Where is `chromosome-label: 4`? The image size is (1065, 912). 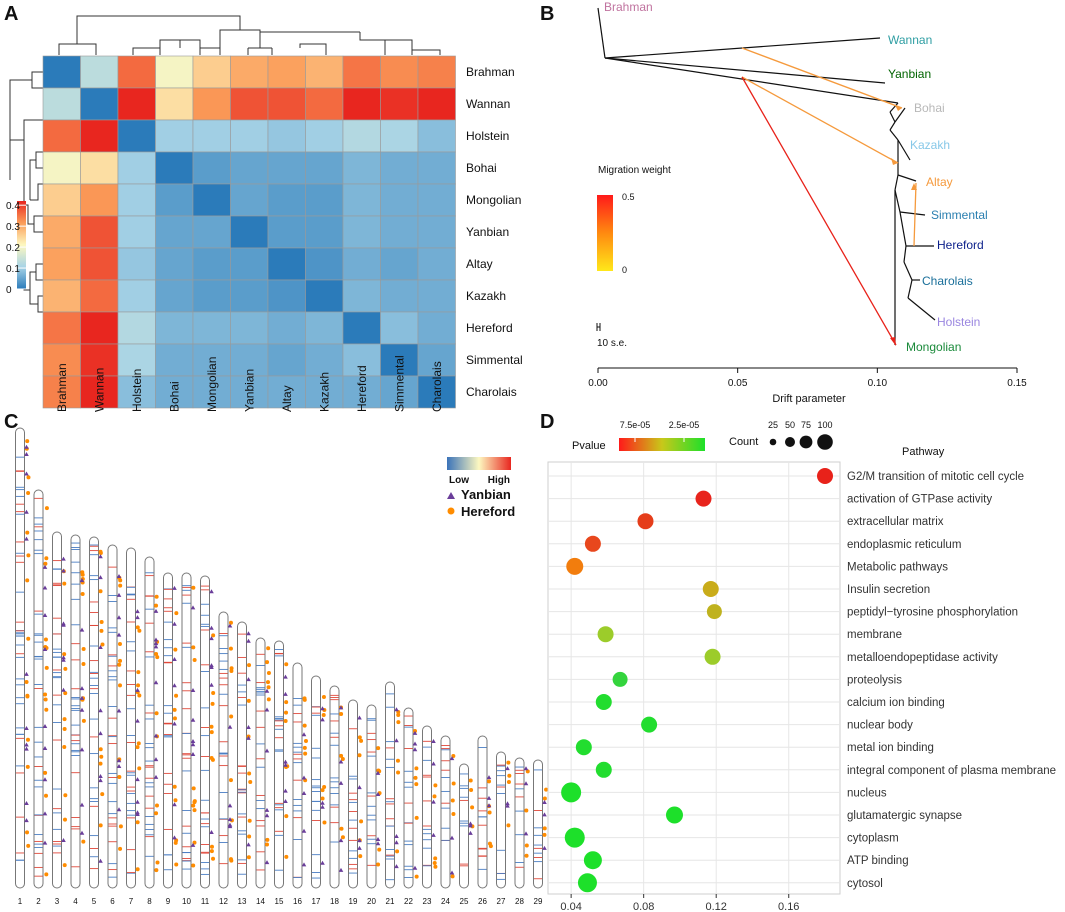
chromosome-label: 4 is located at coordinates (75, 901).